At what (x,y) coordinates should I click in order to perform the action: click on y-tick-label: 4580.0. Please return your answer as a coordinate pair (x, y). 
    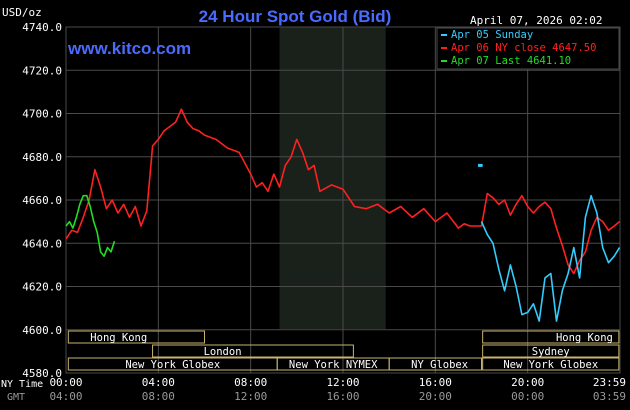
    Looking at the image, I should click on (42, 373).